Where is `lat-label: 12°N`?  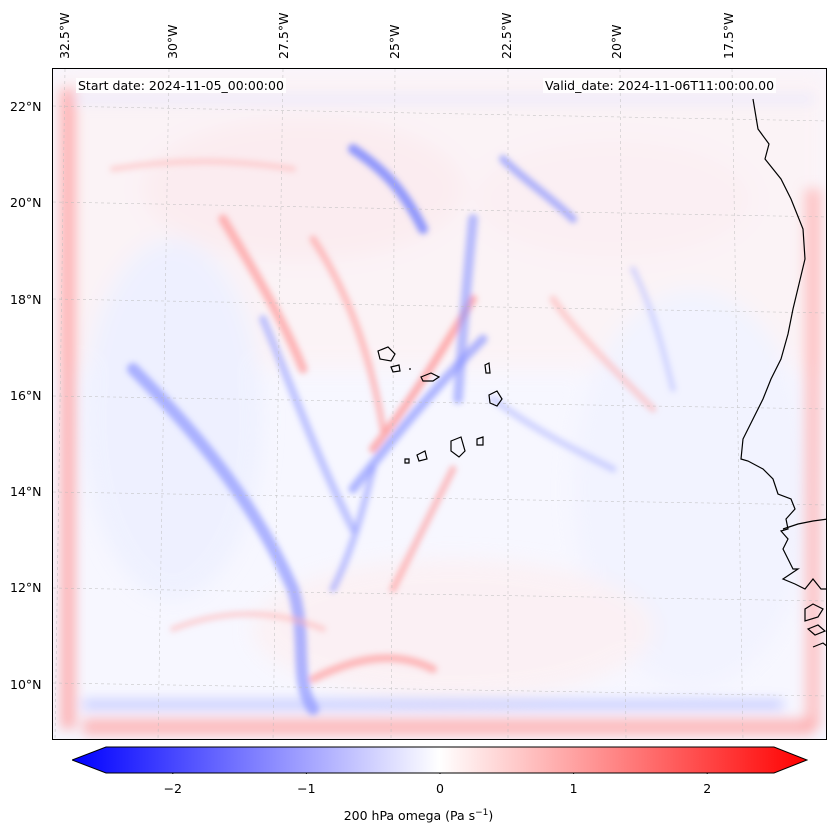
lat-label: 12°N is located at coordinates (26, 587).